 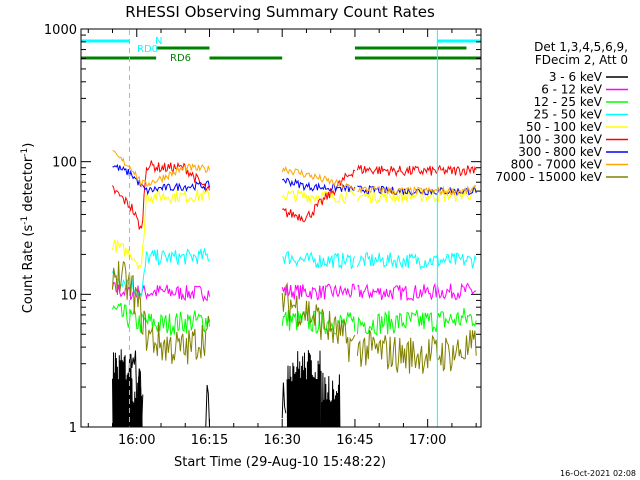 I want to click on y-tick-label: 1000, so click(x=60, y=30).